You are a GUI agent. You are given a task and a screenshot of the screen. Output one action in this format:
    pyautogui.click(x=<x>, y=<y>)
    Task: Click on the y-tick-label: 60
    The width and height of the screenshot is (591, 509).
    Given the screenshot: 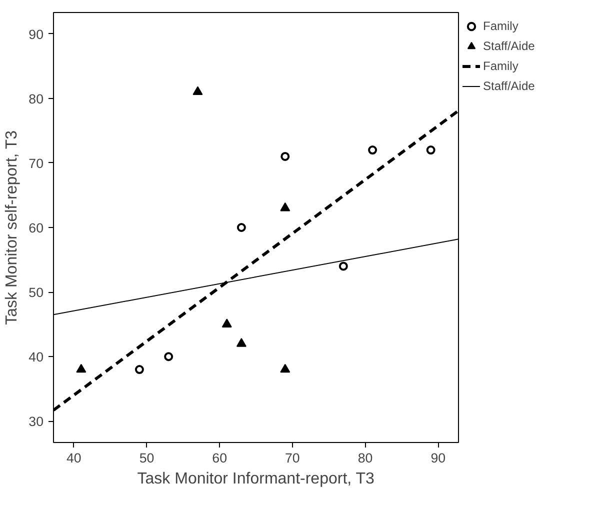 What is the action you would take?
    pyautogui.click(x=36, y=228)
    